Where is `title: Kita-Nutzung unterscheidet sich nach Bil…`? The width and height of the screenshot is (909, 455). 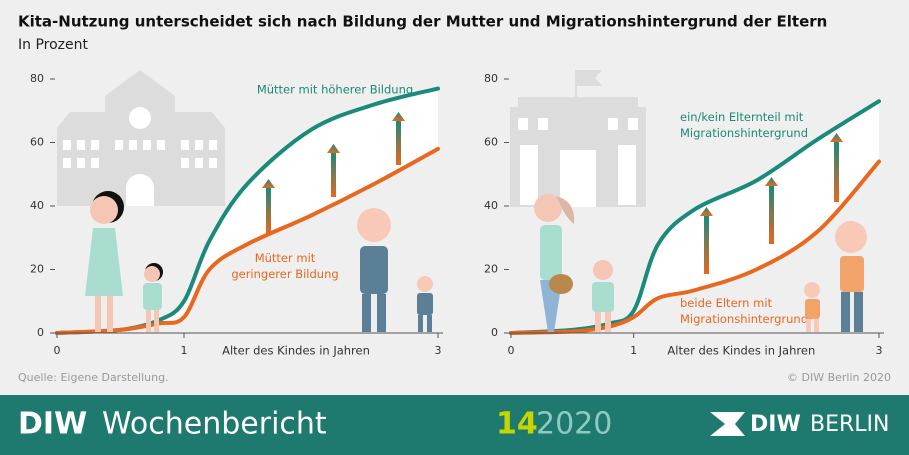
title: Kita-Nutzung unterscheidet sich nach Bil… is located at coordinates (422, 22).